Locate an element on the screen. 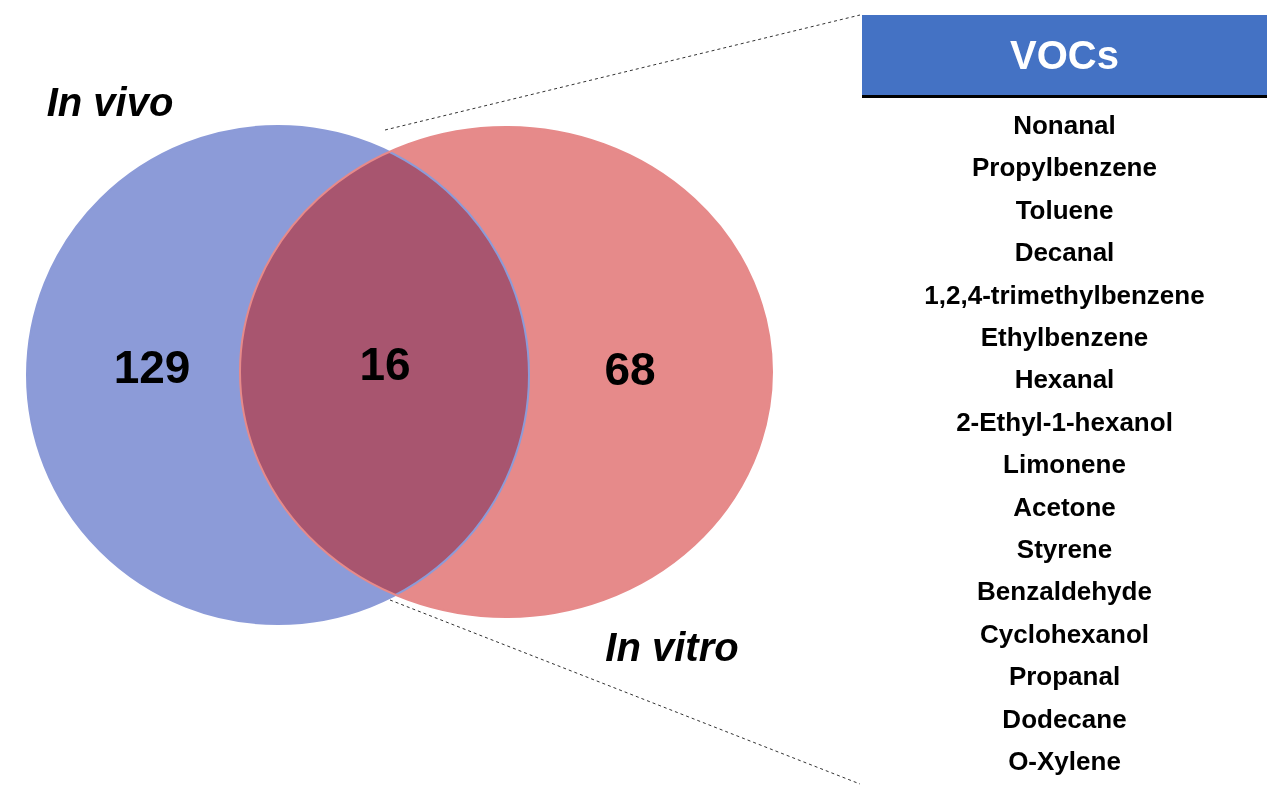  text: 2-Ethyl-1-hexanol is located at coordinates (1064, 422).